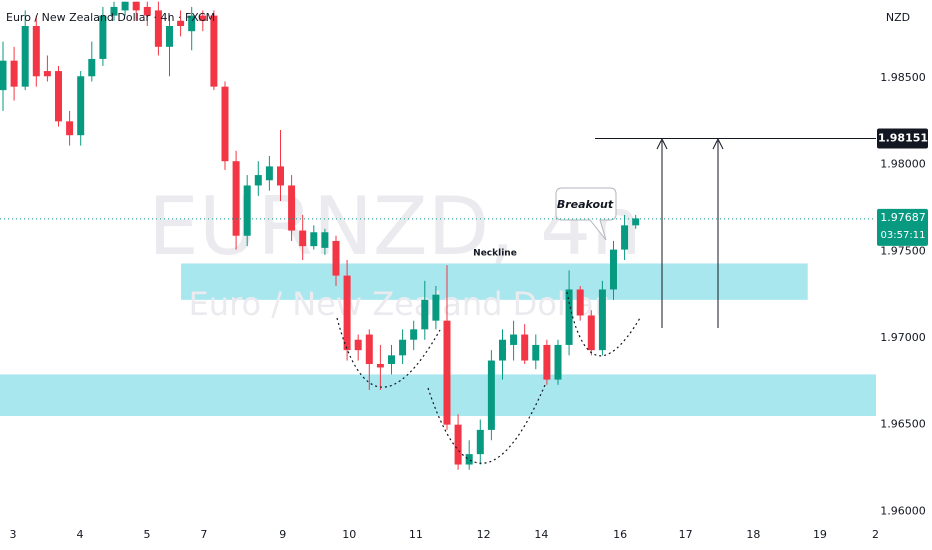 Image resolution: width=932 pixels, height=550 pixels. What do you see at coordinates (753, 534) in the screenshot?
I see `x-tick-label: 18` at bounding box center [753, 534].